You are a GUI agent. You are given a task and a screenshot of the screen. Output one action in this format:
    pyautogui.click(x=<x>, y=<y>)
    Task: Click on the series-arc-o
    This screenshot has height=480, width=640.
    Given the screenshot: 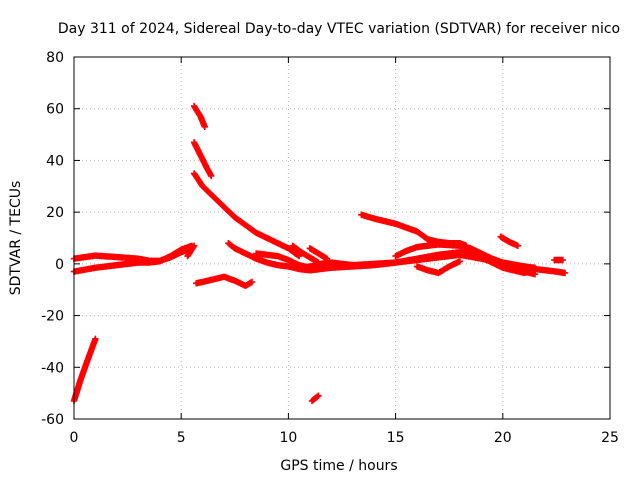 What is the action you would take?
    pyautogui.click(x=465, y=256)
    